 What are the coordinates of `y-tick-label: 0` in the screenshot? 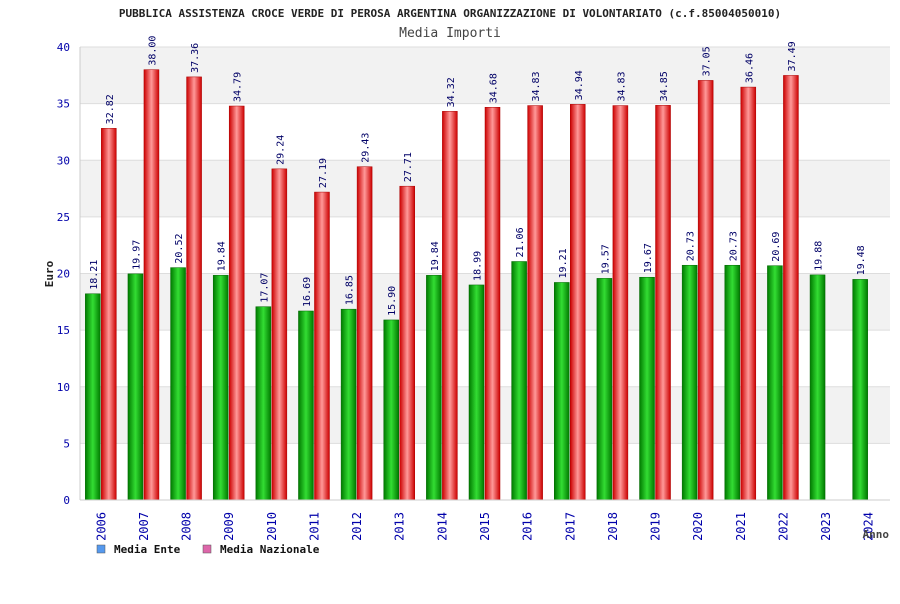 It's located at (66, 500).